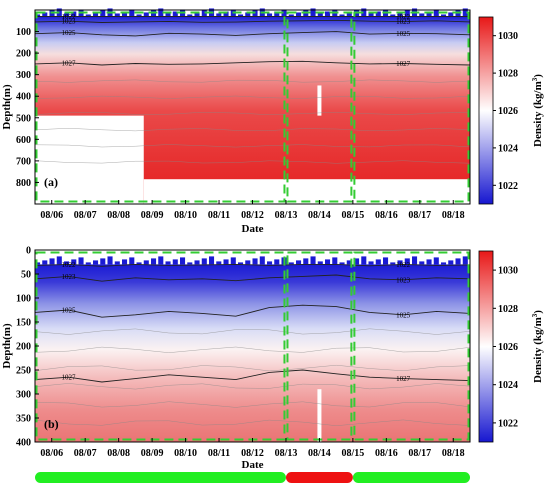 This screenshot has width=550, height=488. I want to click on y-tick-label: 150, so click(23, 323).